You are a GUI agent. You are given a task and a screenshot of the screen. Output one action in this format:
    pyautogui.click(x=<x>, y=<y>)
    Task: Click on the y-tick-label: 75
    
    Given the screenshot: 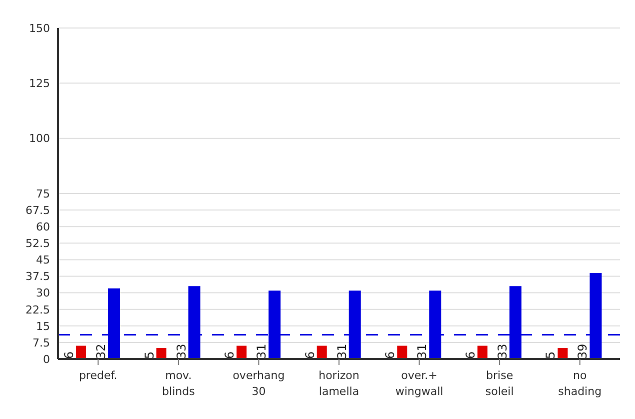 What is the action you would take?
    pyautogui.click(x=43, y=193)
    